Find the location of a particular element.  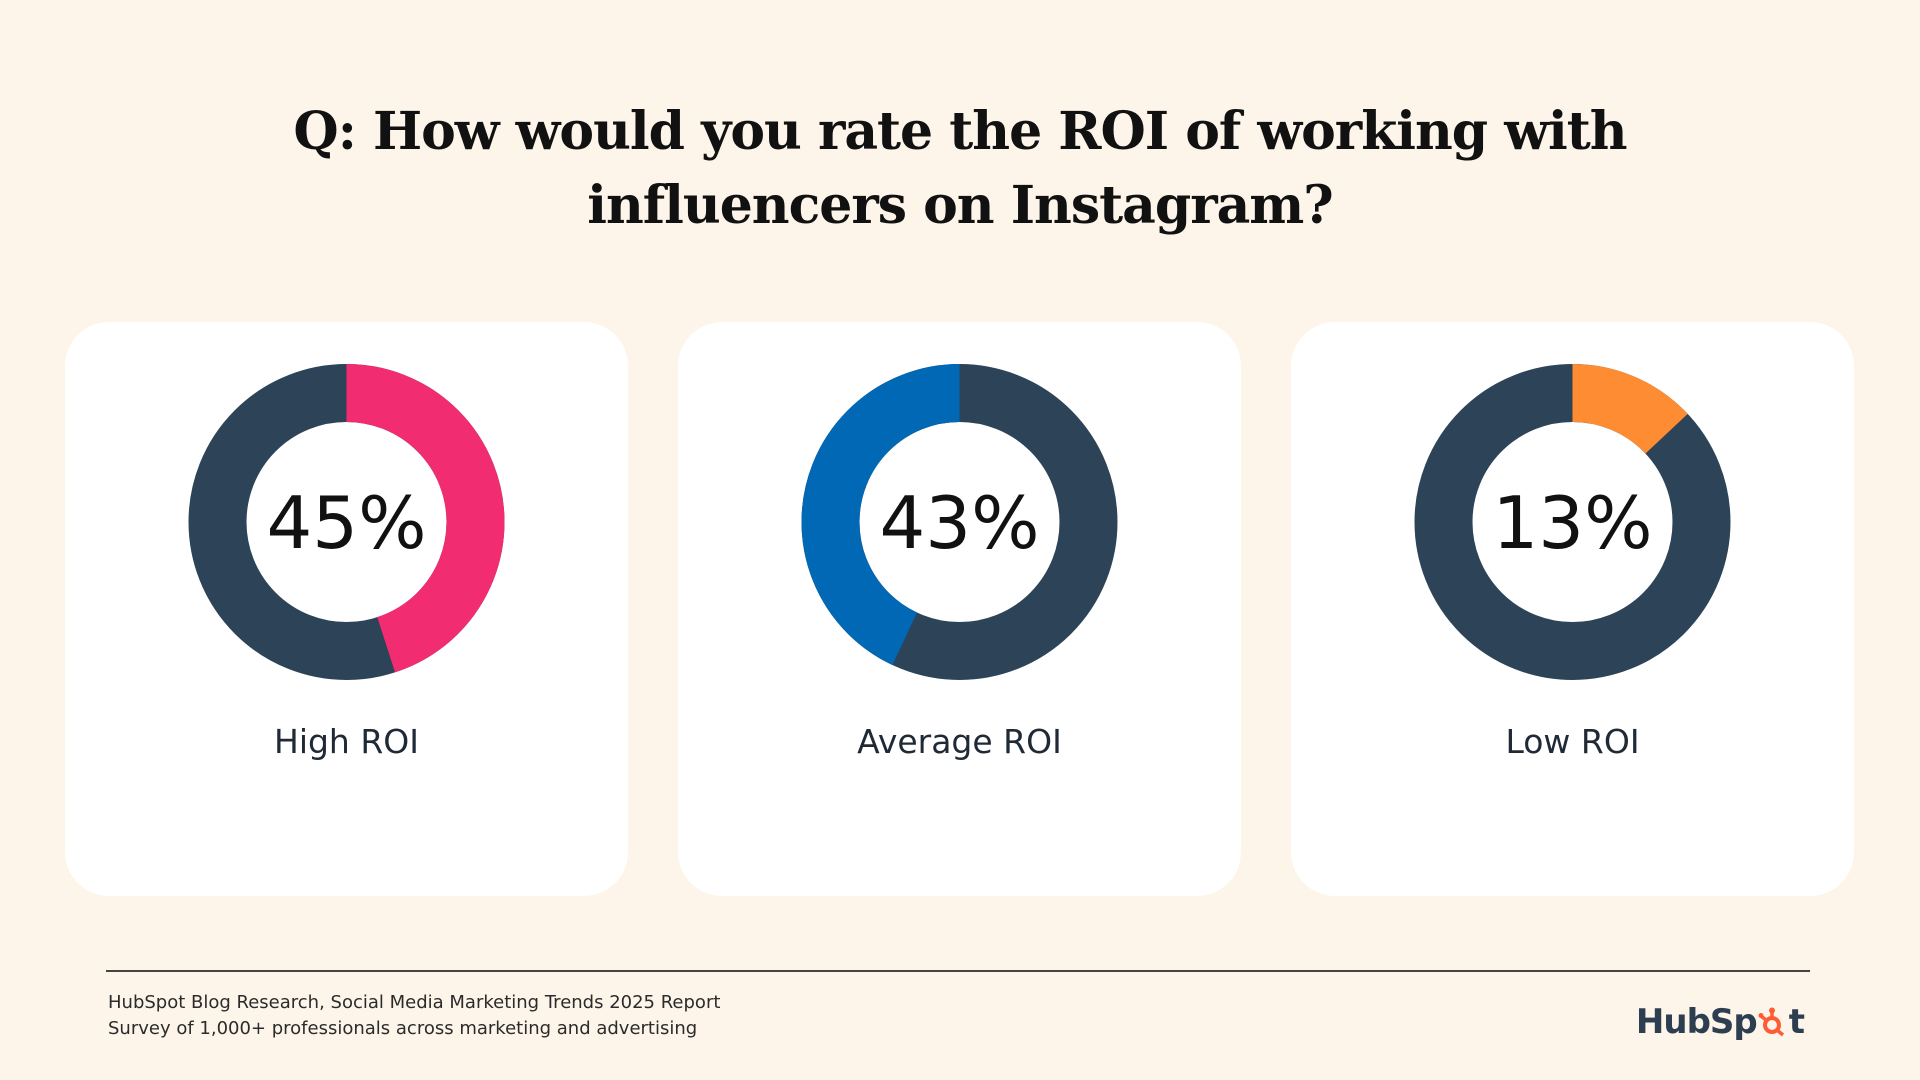

chart-title-line-2: influencers on Instagram? is located at coordinates (960, 205).